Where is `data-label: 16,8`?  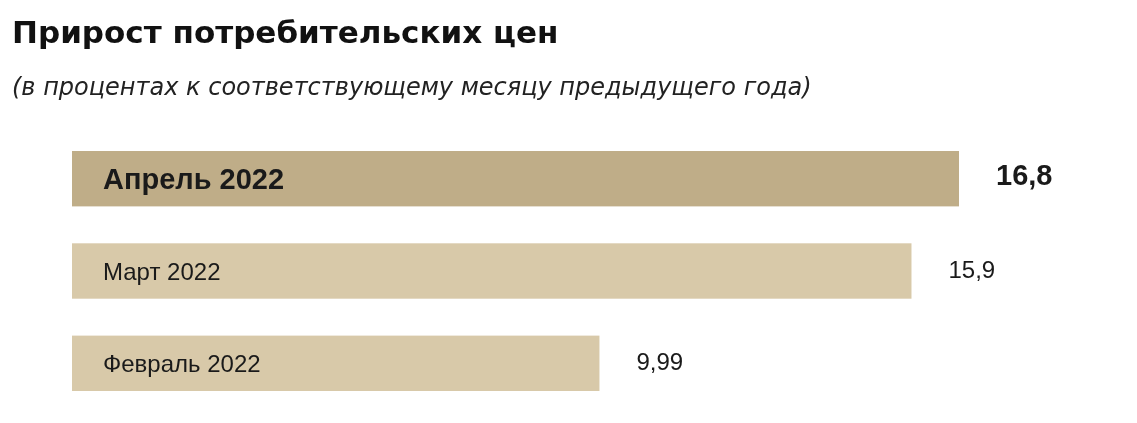 data-label: 16,8 is located at coordinates (1024, 174).